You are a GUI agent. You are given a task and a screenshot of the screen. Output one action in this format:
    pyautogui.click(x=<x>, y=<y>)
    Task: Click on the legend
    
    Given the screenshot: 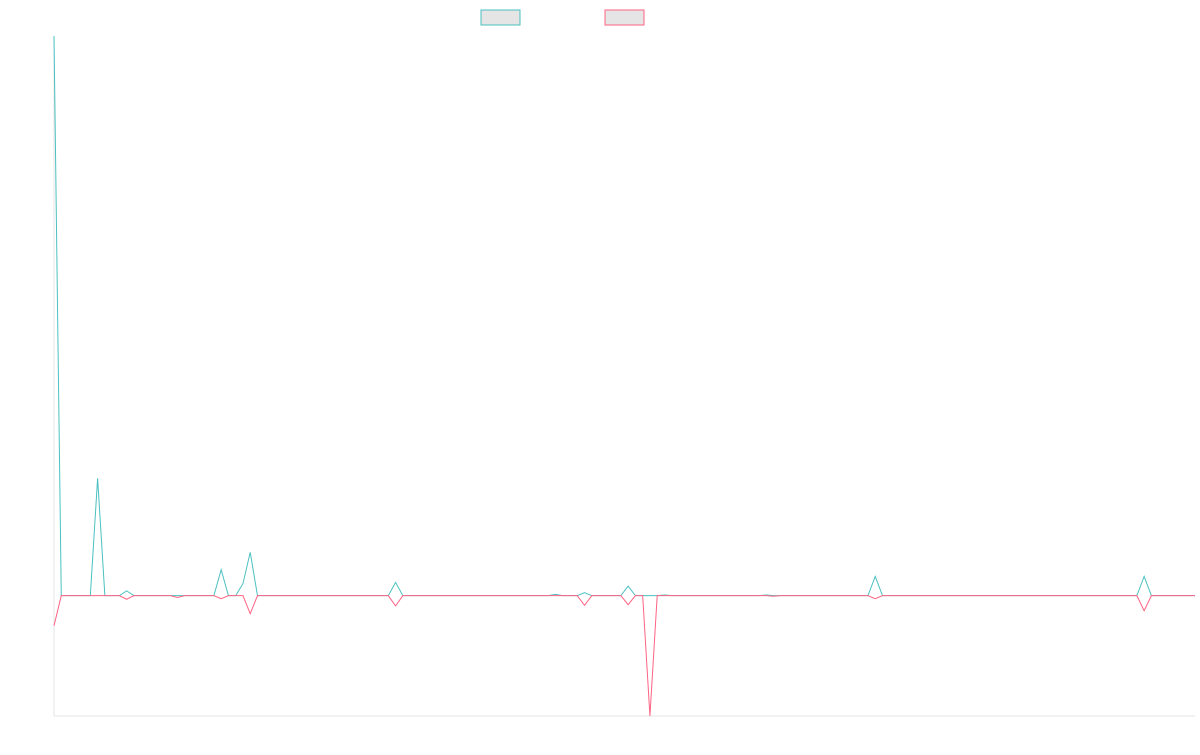 What is the action you would take?
    pyautogui.click(x=562, y=17)
    